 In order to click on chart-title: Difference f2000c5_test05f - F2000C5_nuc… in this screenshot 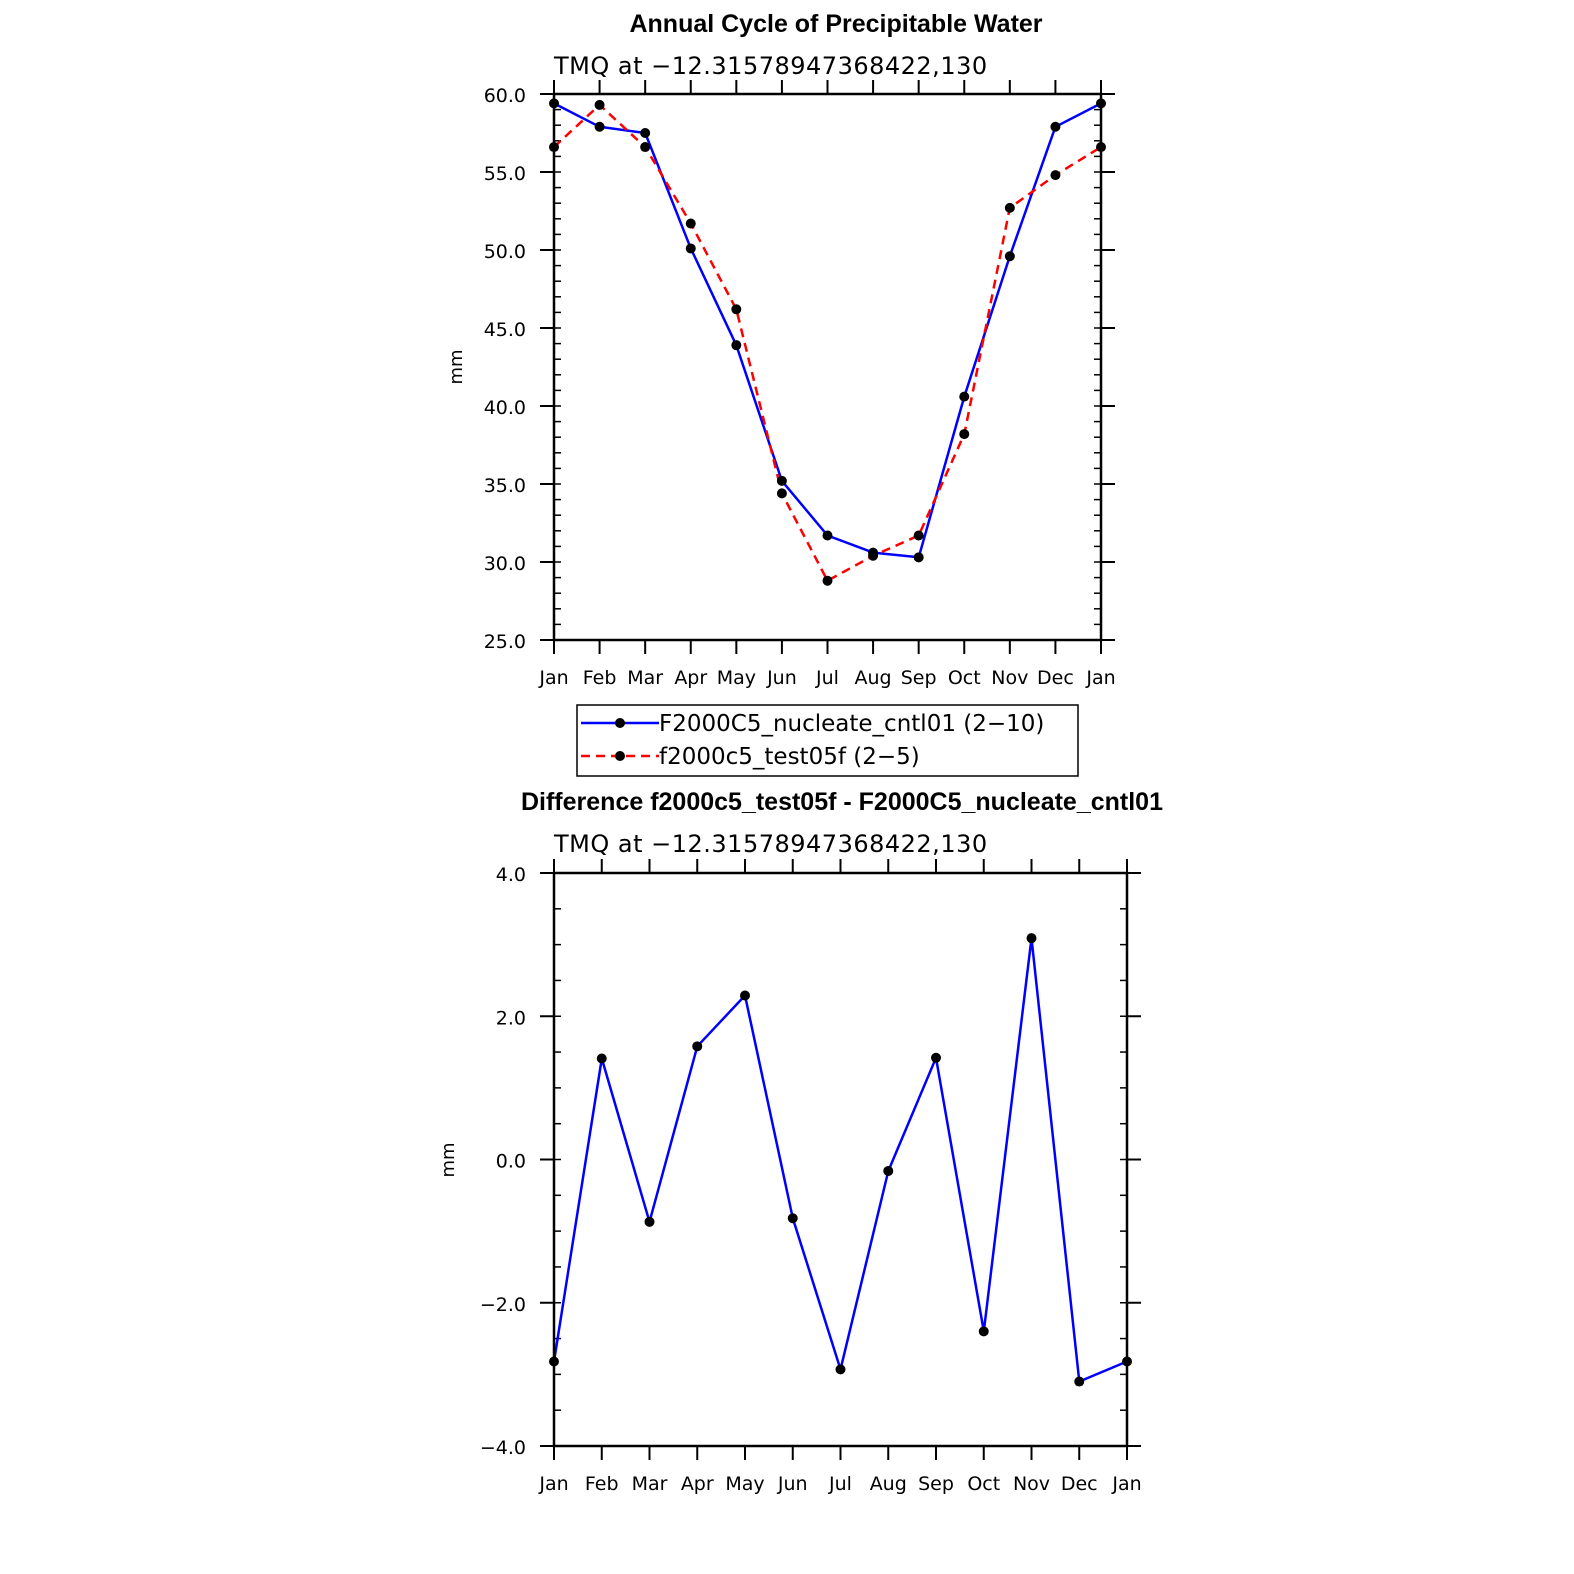, I will do `click(842, 802)`.